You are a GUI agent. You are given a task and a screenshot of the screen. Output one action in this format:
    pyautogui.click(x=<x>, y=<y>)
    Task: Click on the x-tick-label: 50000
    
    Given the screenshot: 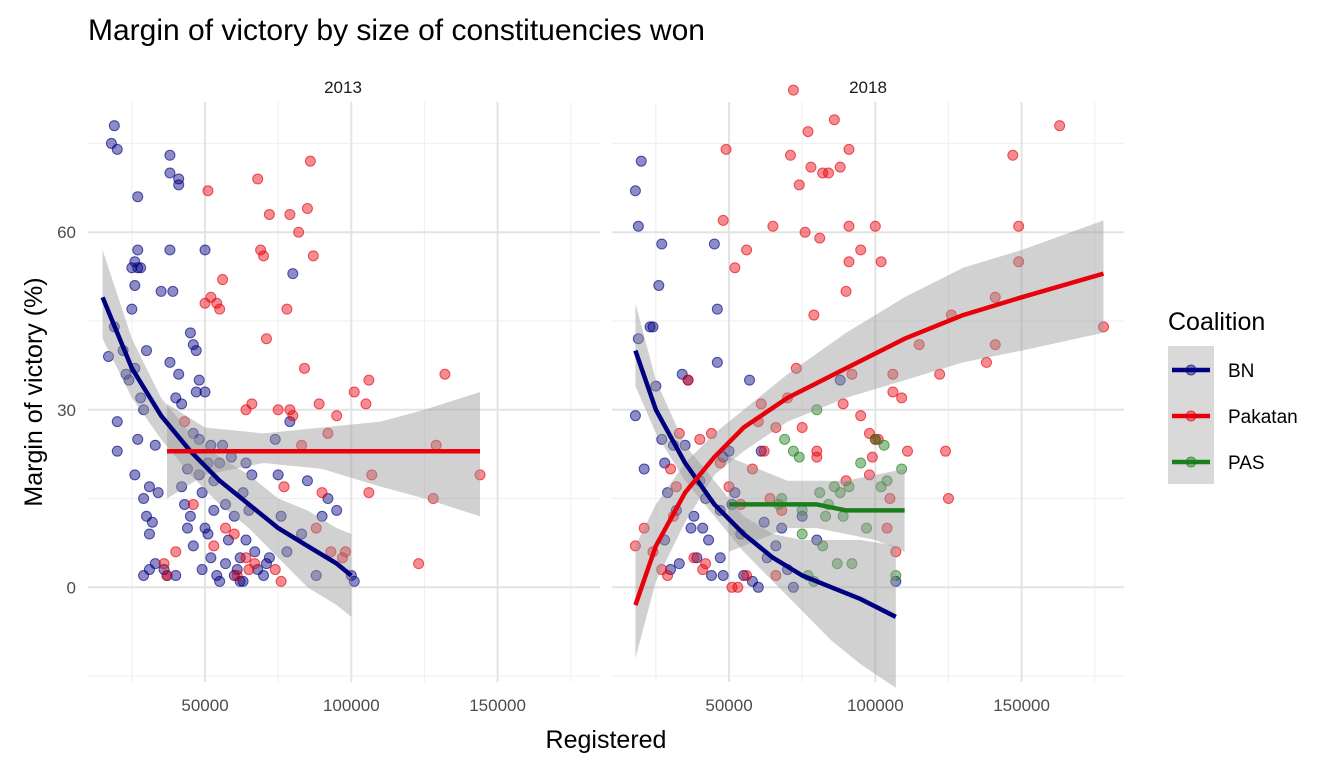 What is the action you would take?
    pyautogui.click(x=204, y=705)
    